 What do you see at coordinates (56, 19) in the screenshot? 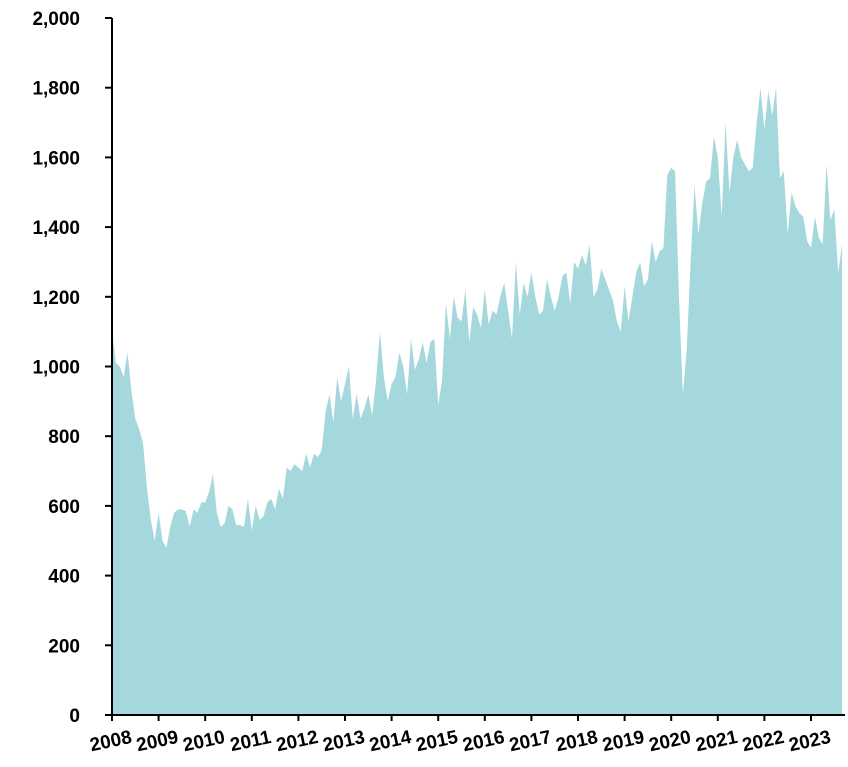
I see `y-tick-label: 2,000` at bounding box center [56, 19].